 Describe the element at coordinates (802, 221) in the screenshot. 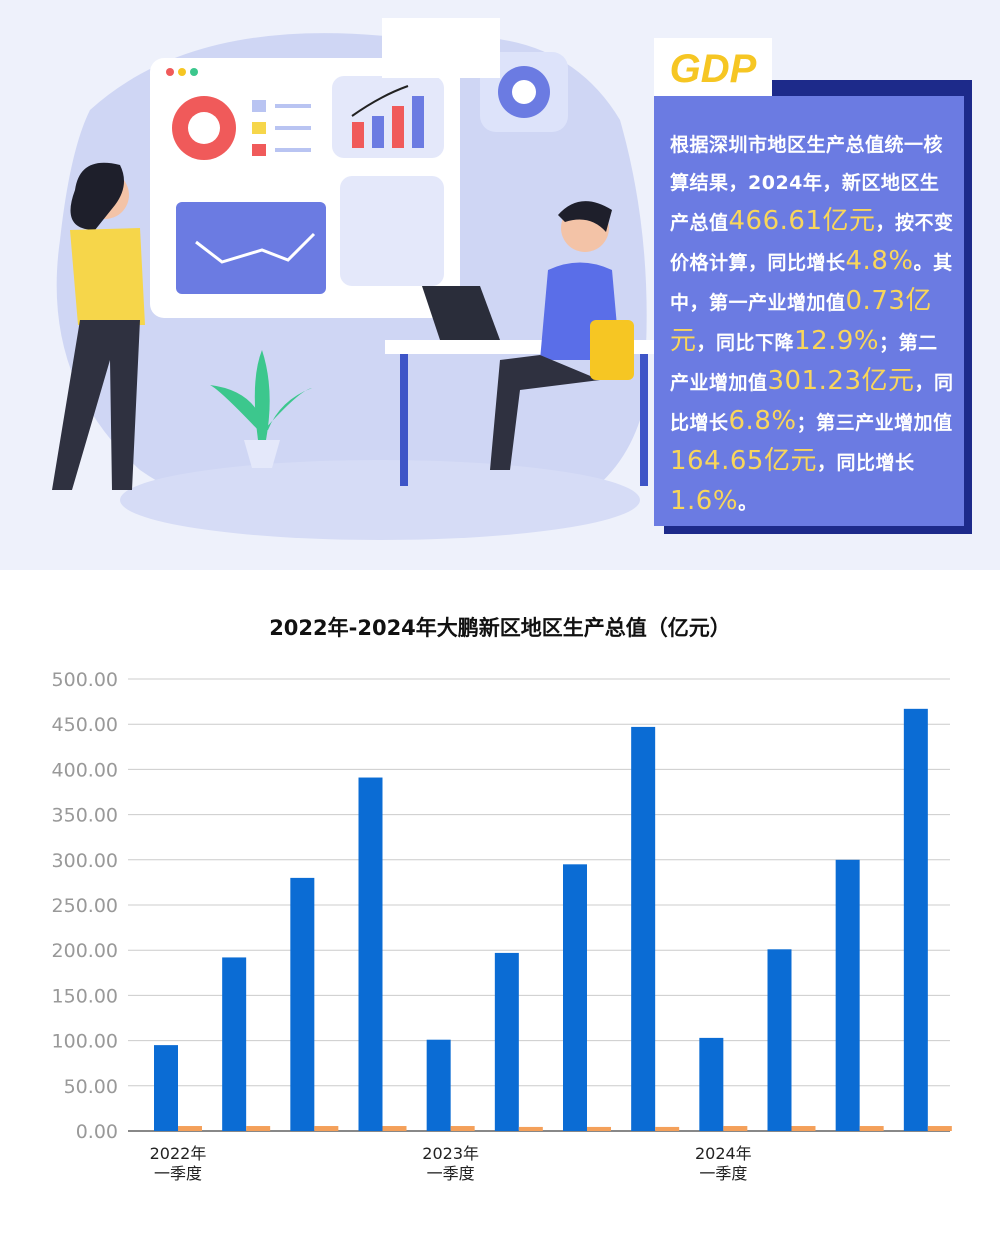

I see `highlight-value: 466.61亿元` at that location.